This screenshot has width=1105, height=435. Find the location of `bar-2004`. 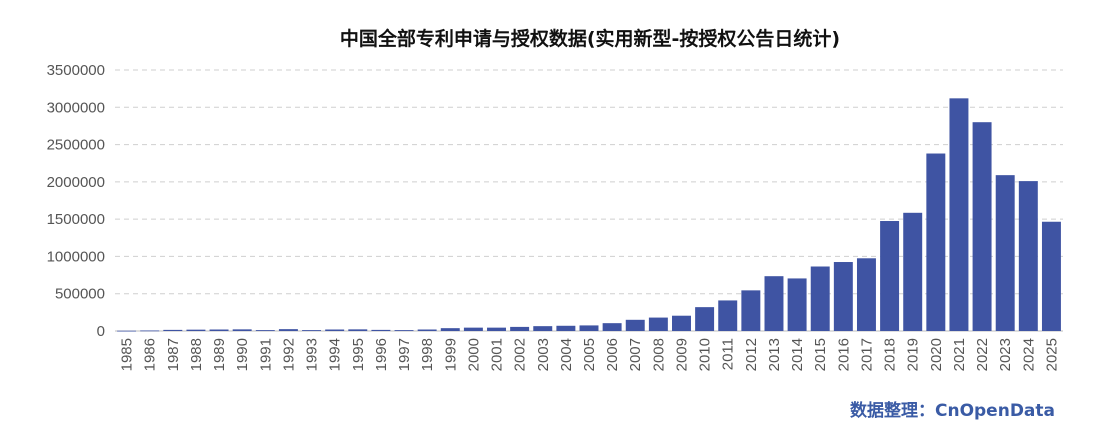

bar-2004 is located at coordinates (566, 328).